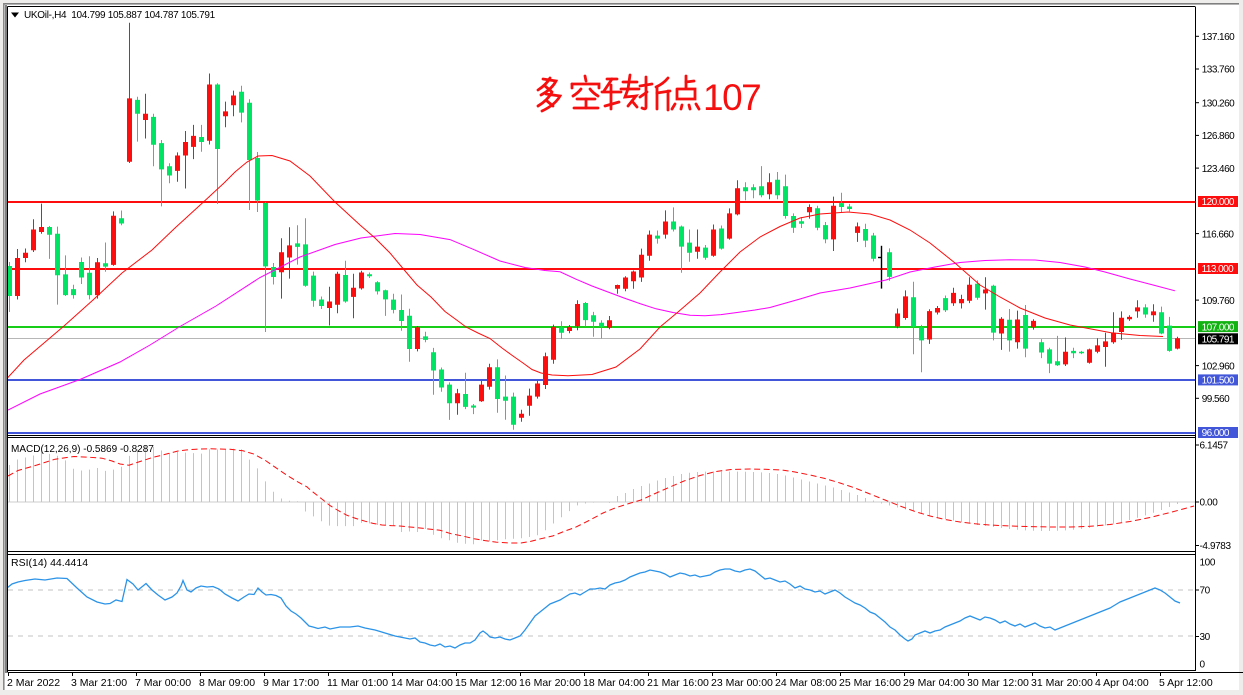 The image size is (1243, 695). Describe the element at coordinates (678, 683) in the screenshot. I see `svg-text: 21 Mar 16:00` at that location.